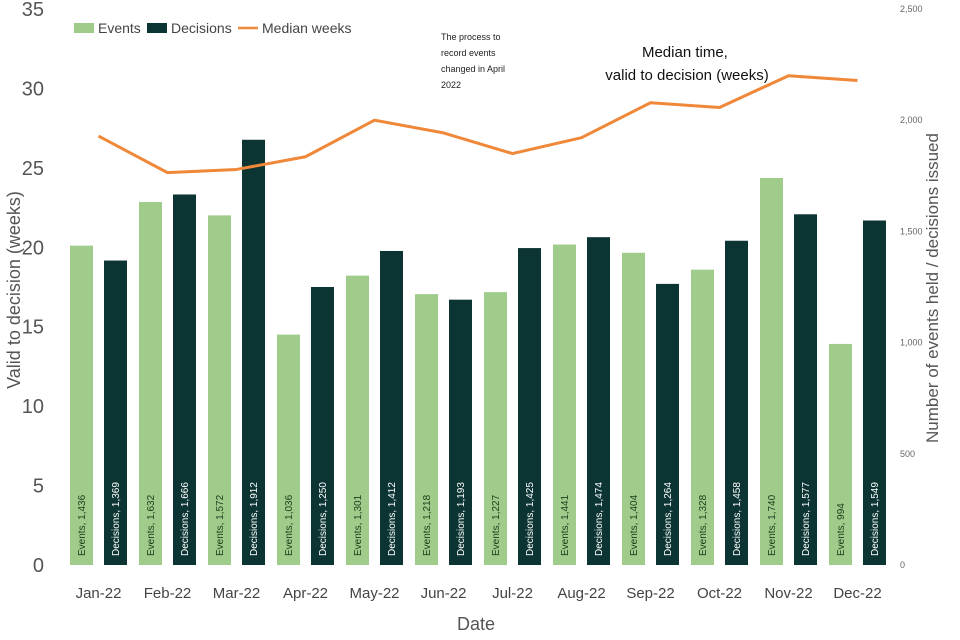 Image resolution: width=960 pixels, height=640 pixels. What do you see at coordinates (686, 75) in the screenshot?
I see `median-annotation-line-2: valid to decision (weeks)` at bounding box center [686, 75].